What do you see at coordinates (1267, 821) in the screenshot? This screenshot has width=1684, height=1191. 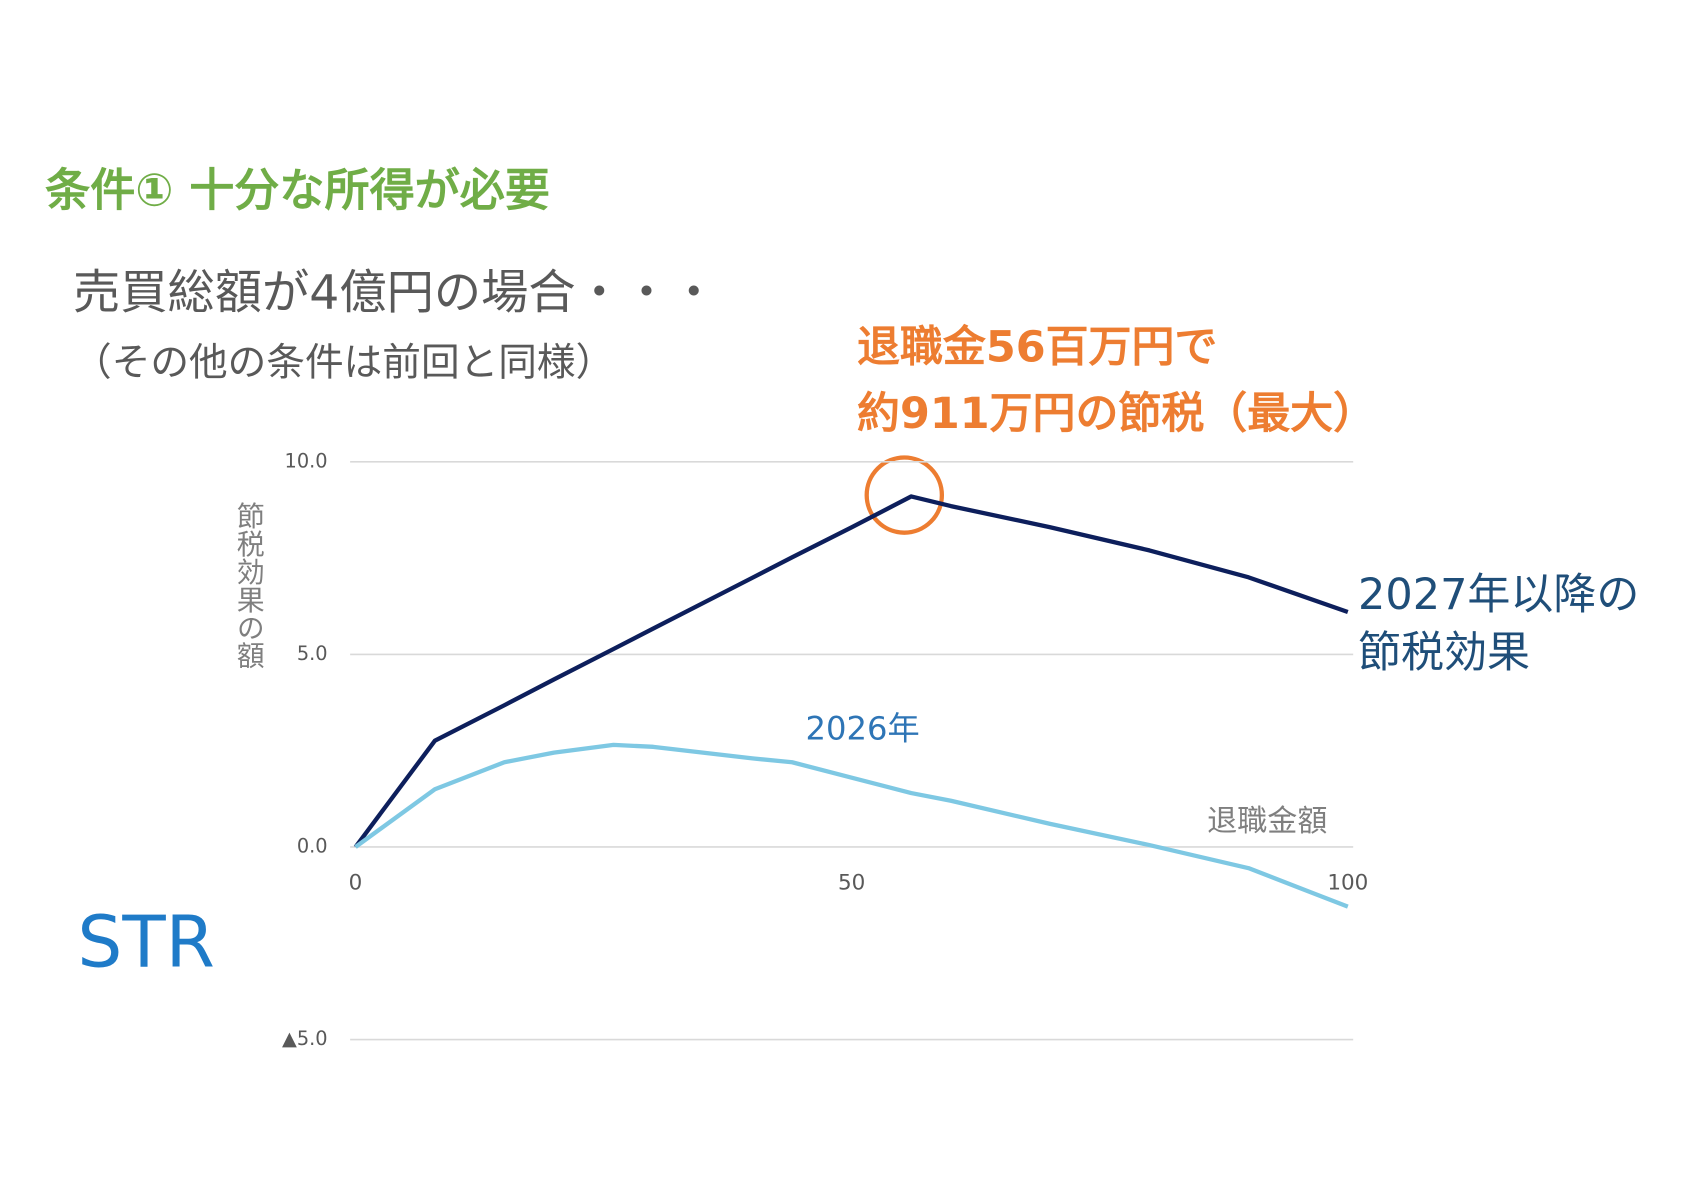 I see `x-axis-label: 退職金額` at bounding box center [1267, 821].